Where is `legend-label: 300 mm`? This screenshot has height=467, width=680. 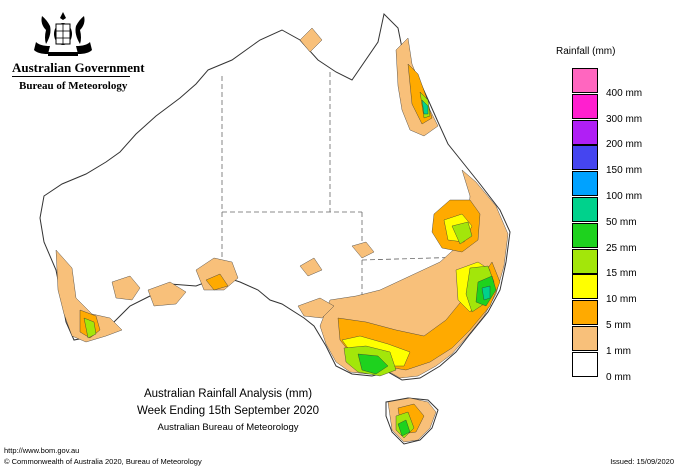 legend-label: 300 mm is located at coordinates (624, 119).